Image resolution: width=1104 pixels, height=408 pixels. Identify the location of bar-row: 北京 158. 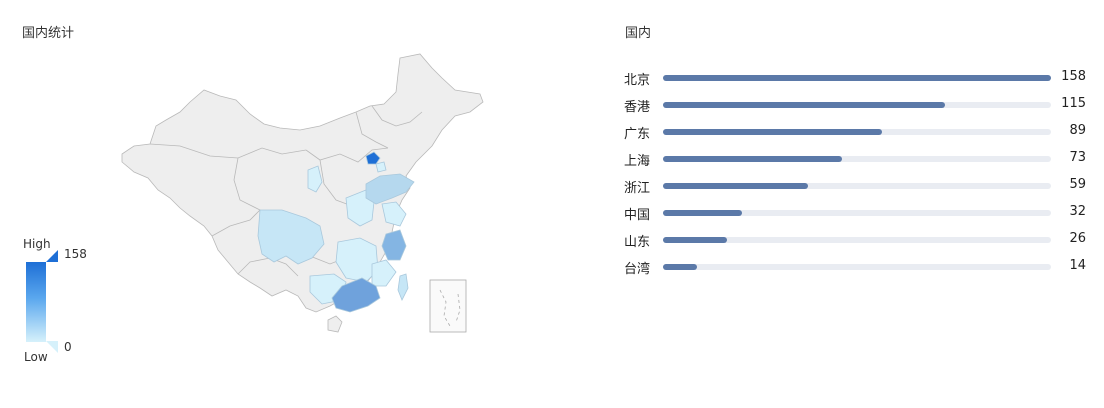
(859, 78).